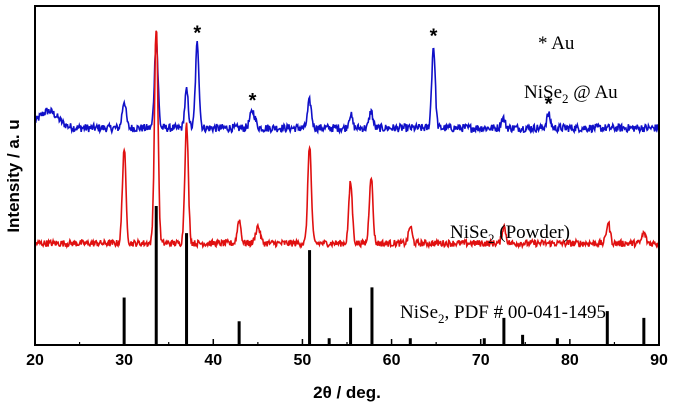 The width and height of the screenshot is (675, 412). What do you see at coordinates (434, 37) in the screenshot?
I see `au-marker-2: *` at bounding box center [434, 37].